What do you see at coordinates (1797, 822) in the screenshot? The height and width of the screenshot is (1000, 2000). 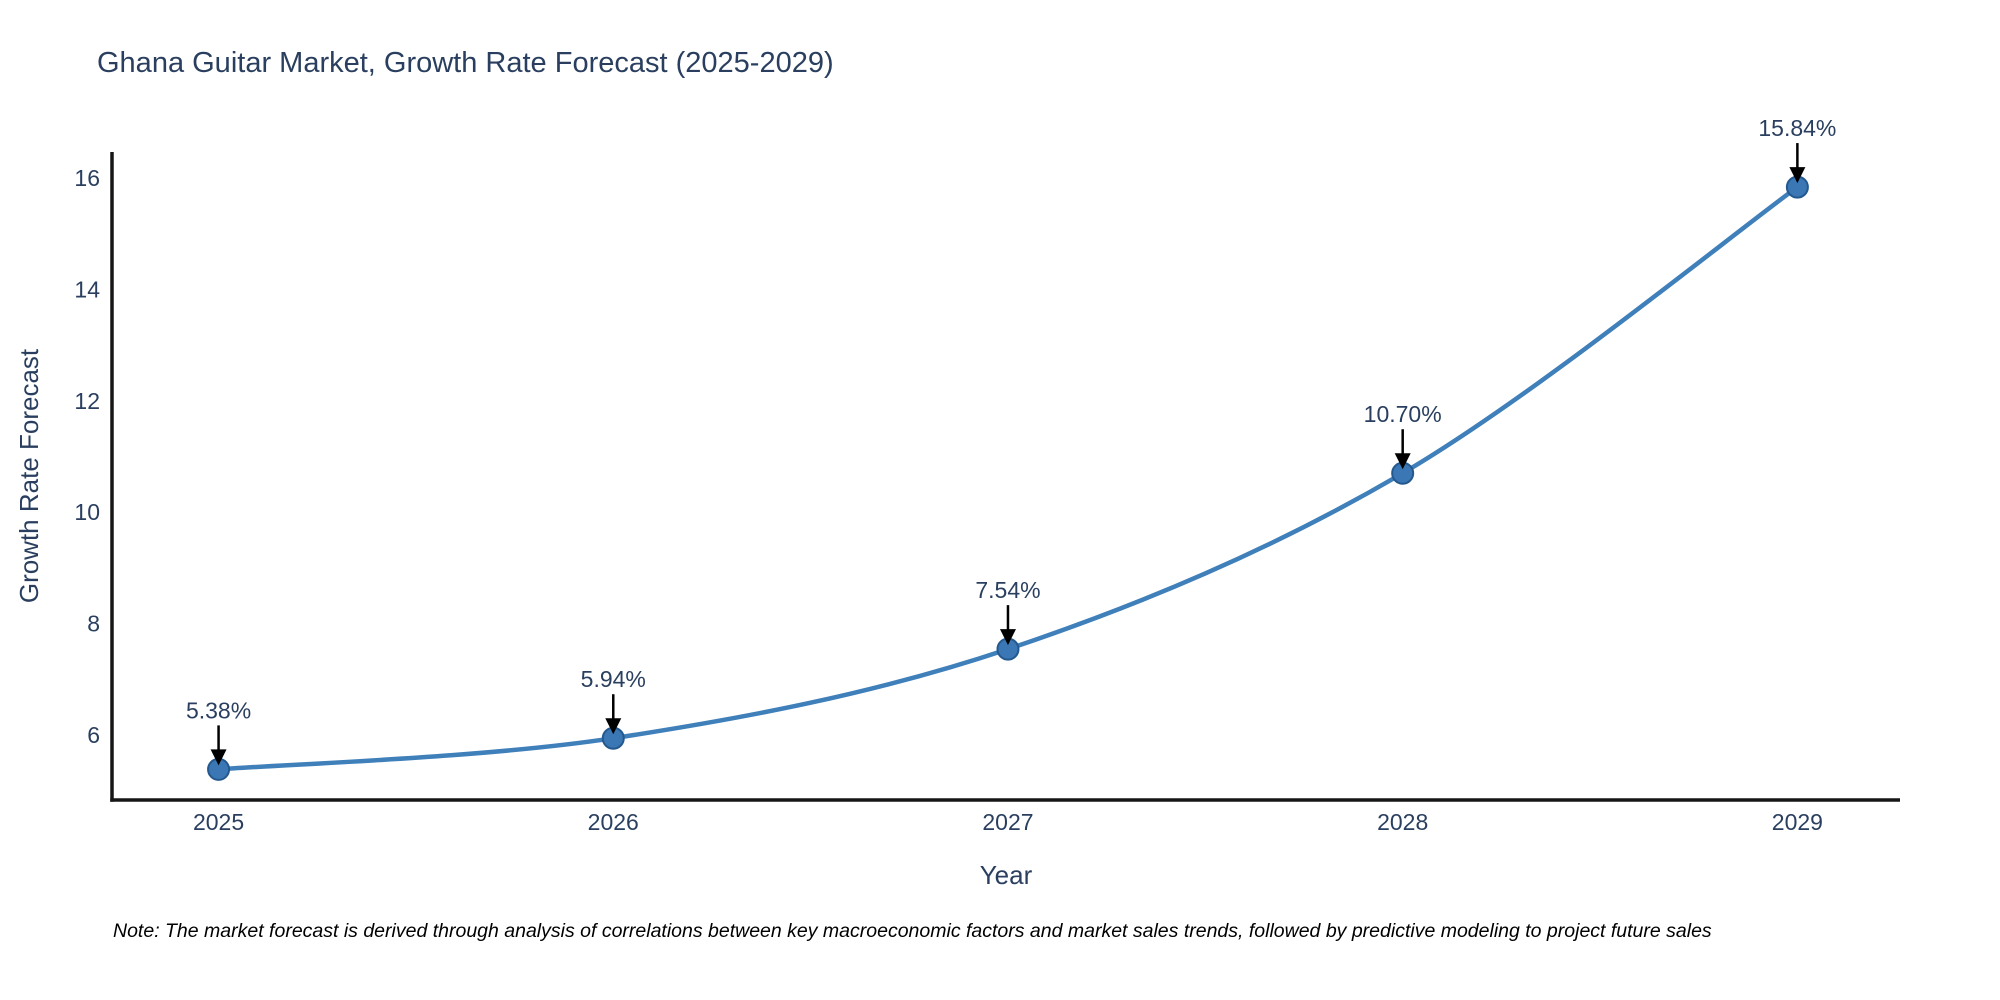 I see `x-tick-label: 2029` at bounding box center [1797, 822].